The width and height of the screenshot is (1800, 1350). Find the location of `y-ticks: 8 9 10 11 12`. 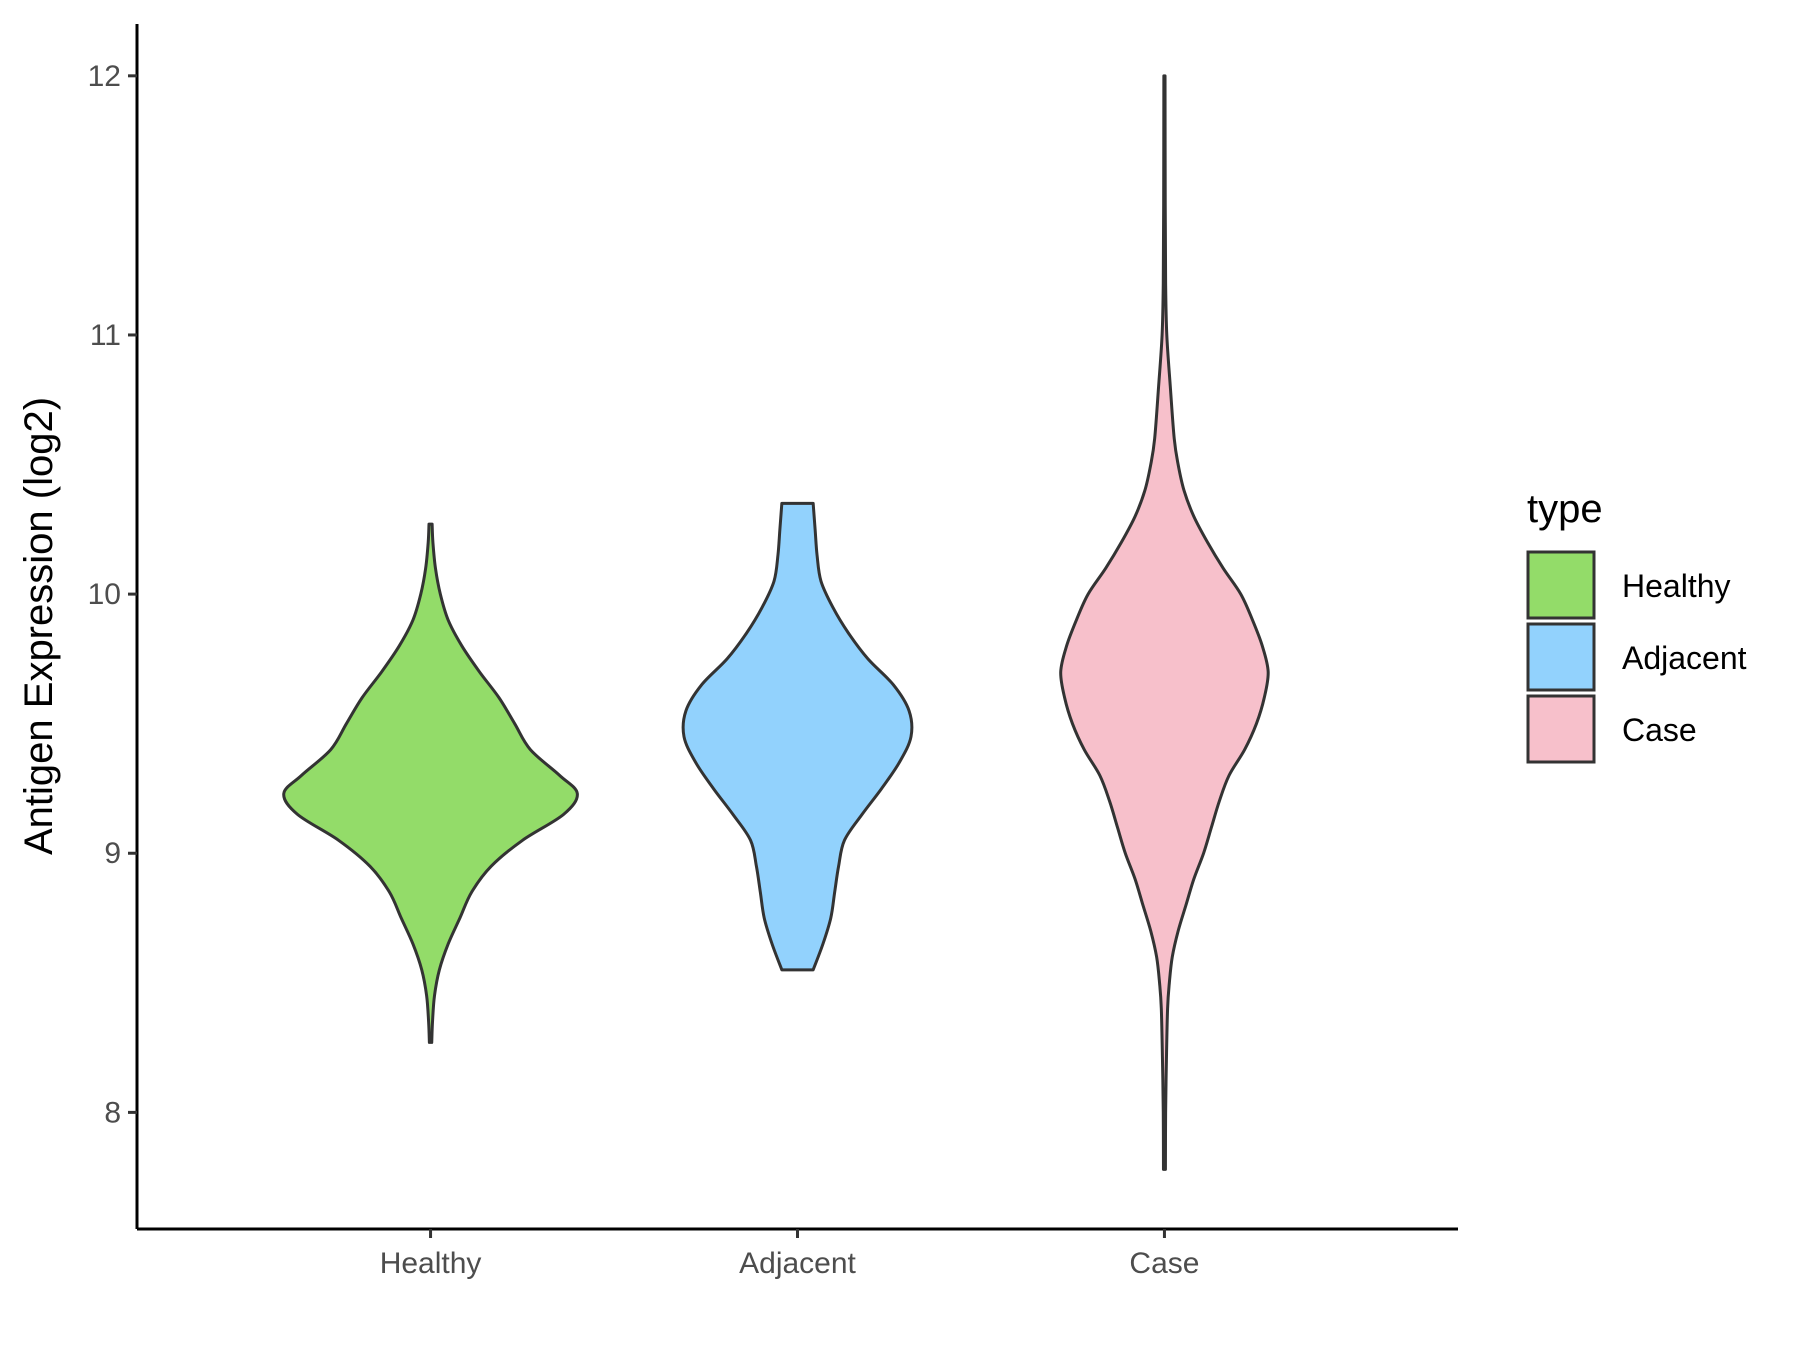

y-ticks: 8 9 10 11 12 is located at coordinates (112, 594).